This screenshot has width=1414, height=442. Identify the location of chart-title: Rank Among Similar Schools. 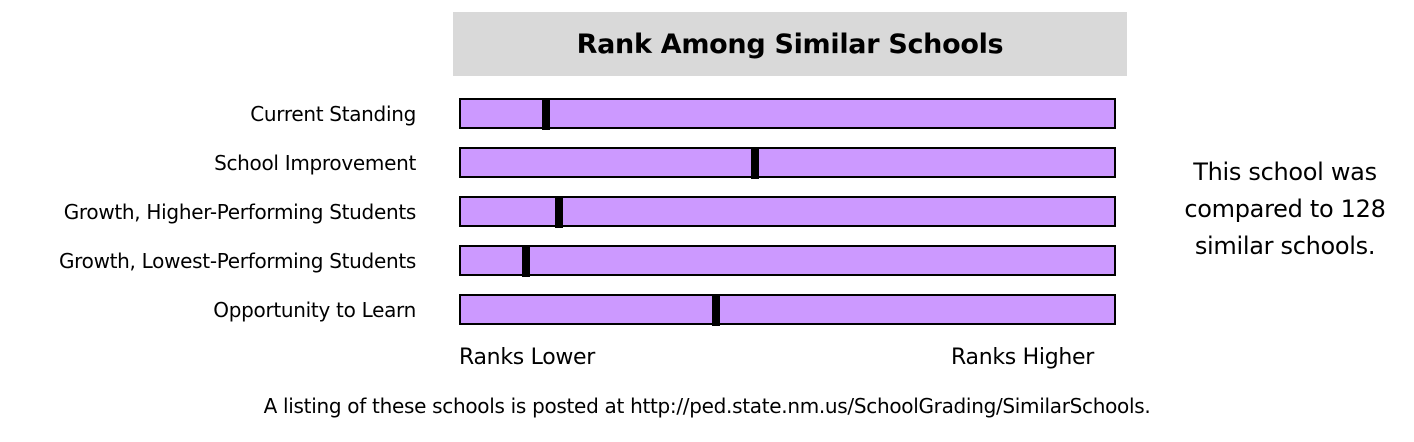
(790, 44).